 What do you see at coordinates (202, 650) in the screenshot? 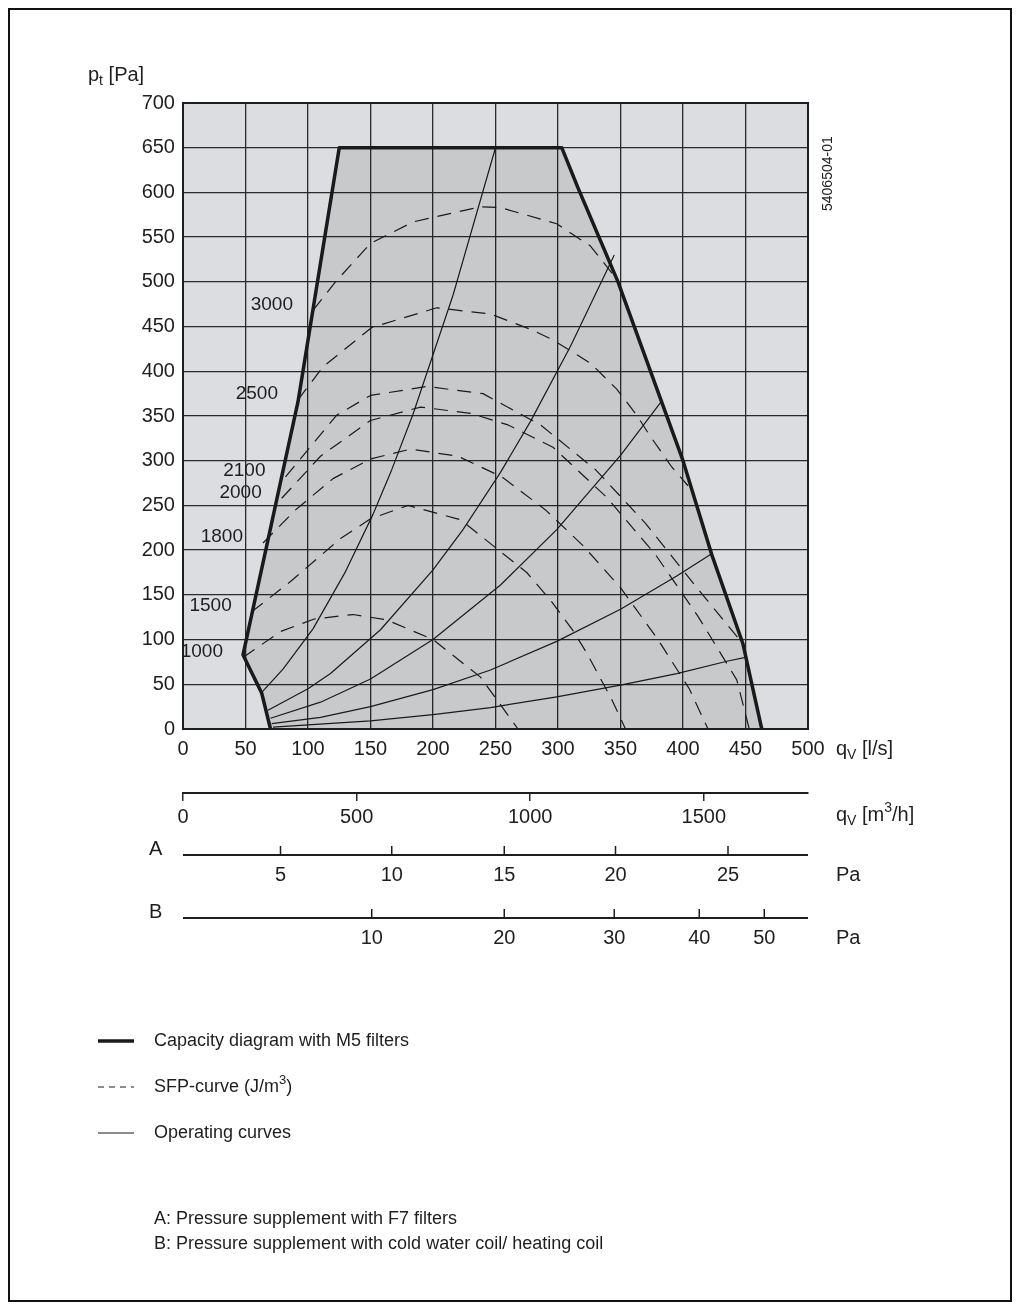
I see `annotation: 1000` at bounding box center [202, 650].